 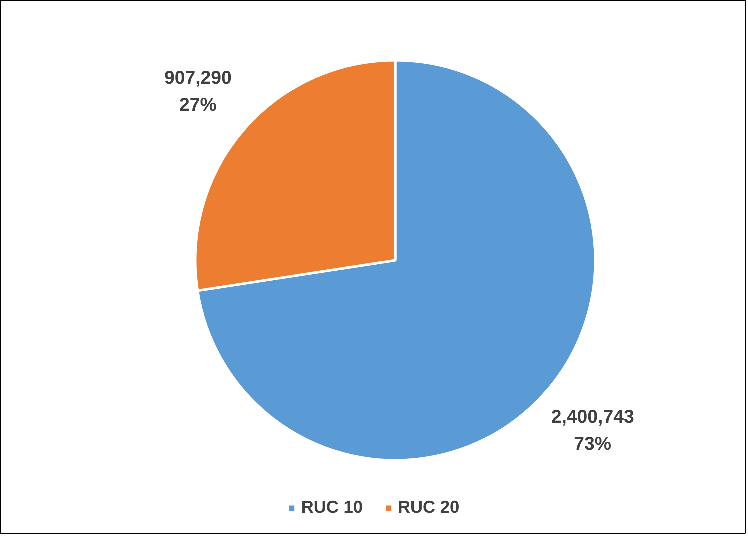 I want to click on data-label: 907,290 27%, so click(x=198, y=91).